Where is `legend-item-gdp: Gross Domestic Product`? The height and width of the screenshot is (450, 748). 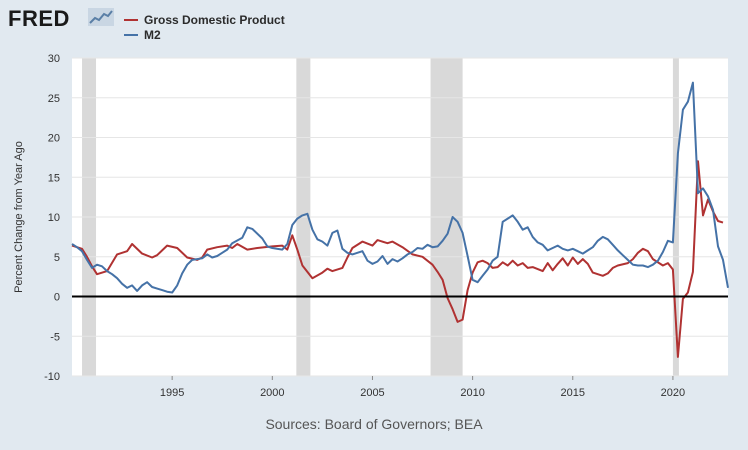 legend-item-gdp: Gross Domestic Product is located at coordinates (204, 19).